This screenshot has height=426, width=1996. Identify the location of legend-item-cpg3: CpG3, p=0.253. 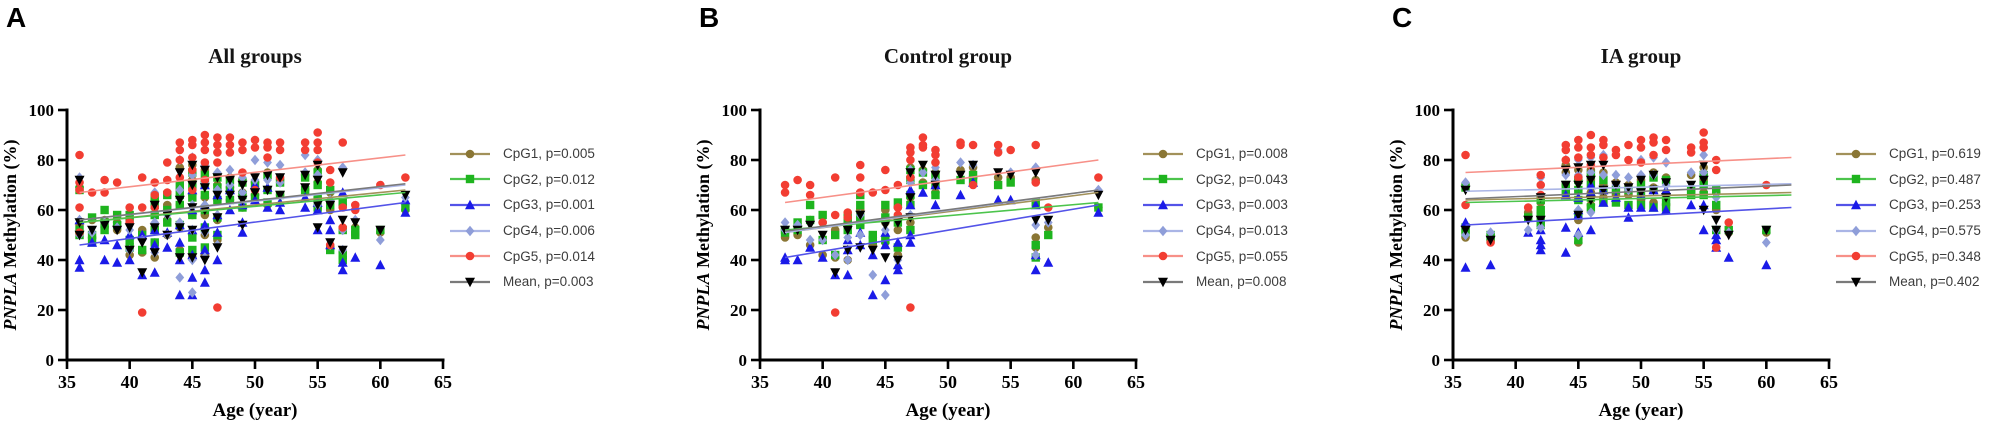
(1908, 205).